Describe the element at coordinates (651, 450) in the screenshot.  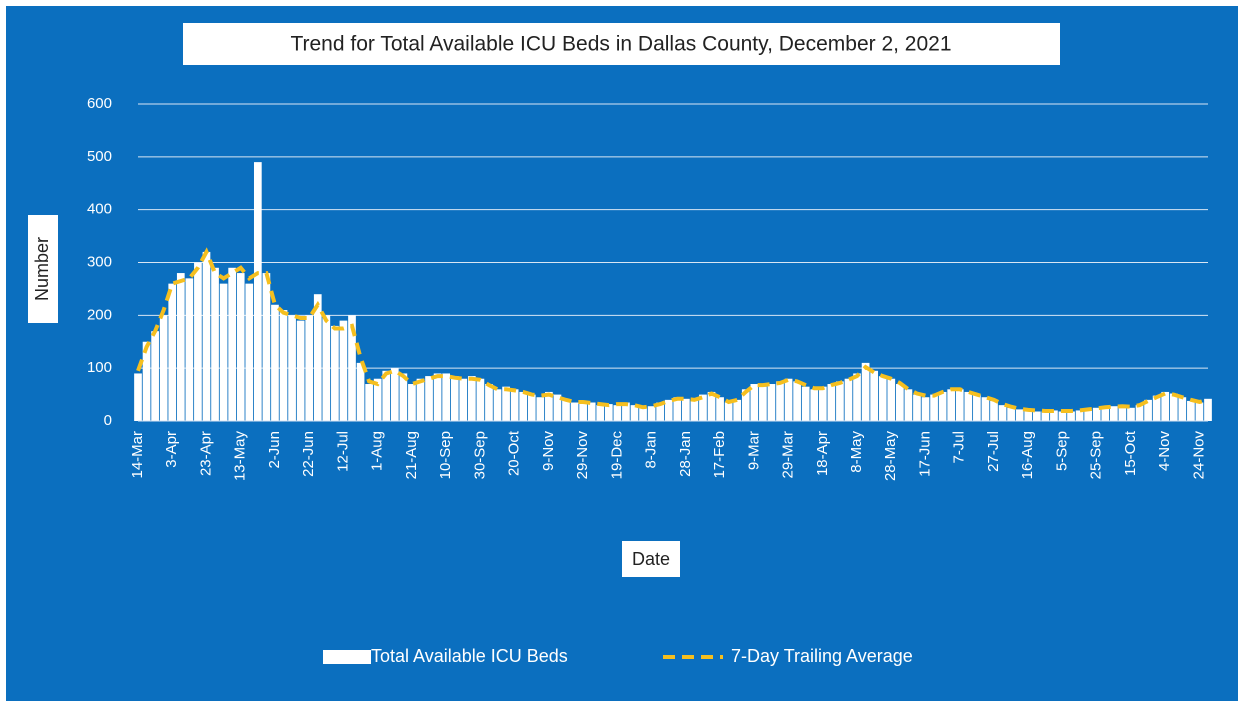
I see `x-tick-label: 8-Jan` at that location.